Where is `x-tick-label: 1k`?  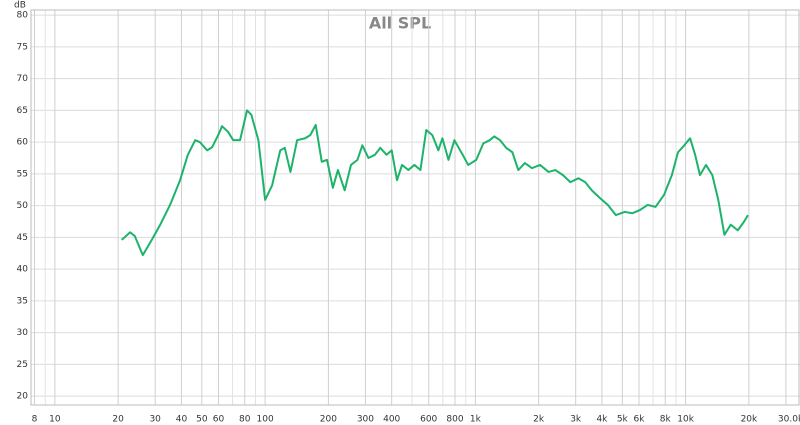
x-tick-label: 1k is located at coordinates (476, 420).